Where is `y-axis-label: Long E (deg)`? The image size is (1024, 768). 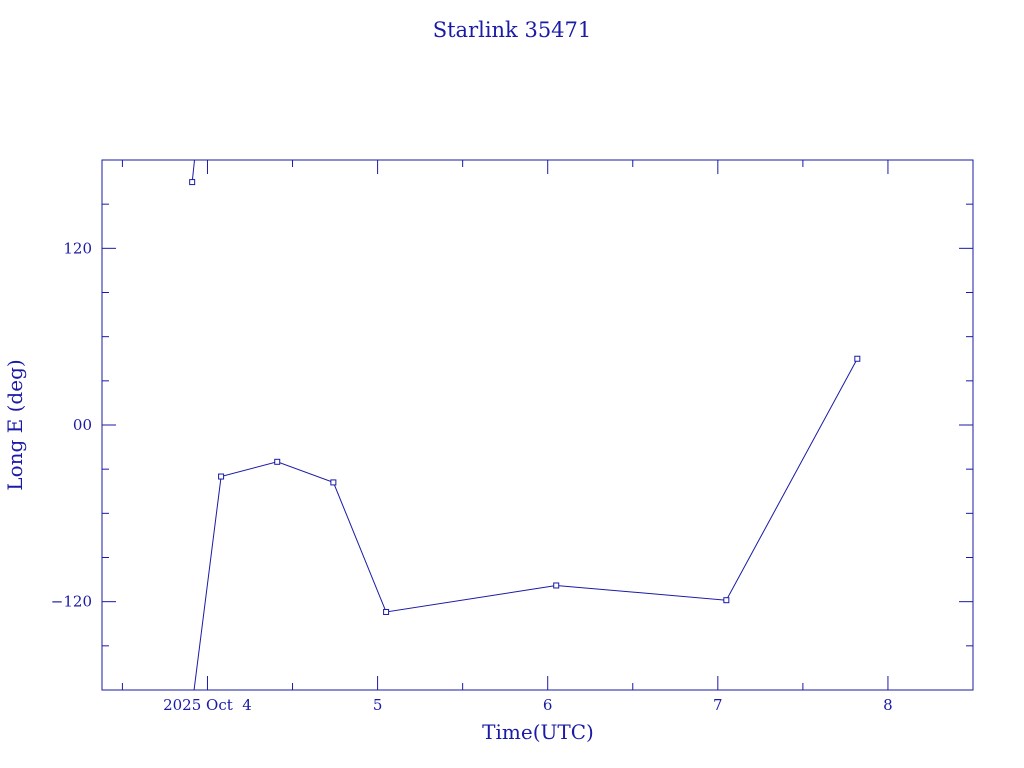 y-axis-label: Long E (deg) is located at coordinates (15, 424).